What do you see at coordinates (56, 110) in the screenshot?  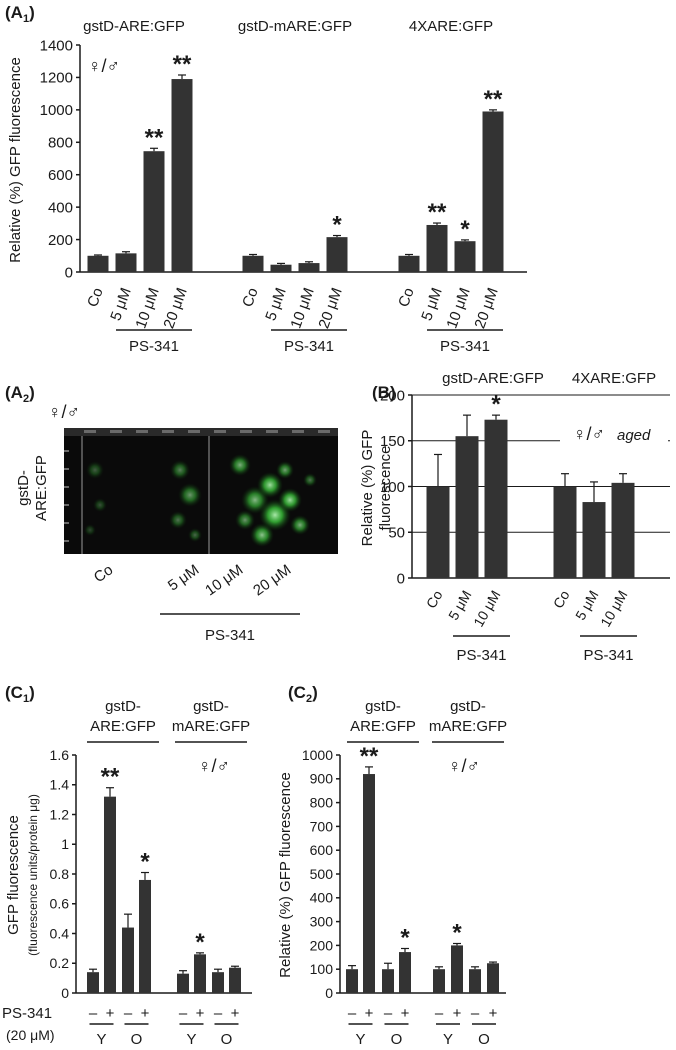 I see `a1-y-axis-tick-label: 1000` at bounding box center [56, 110].